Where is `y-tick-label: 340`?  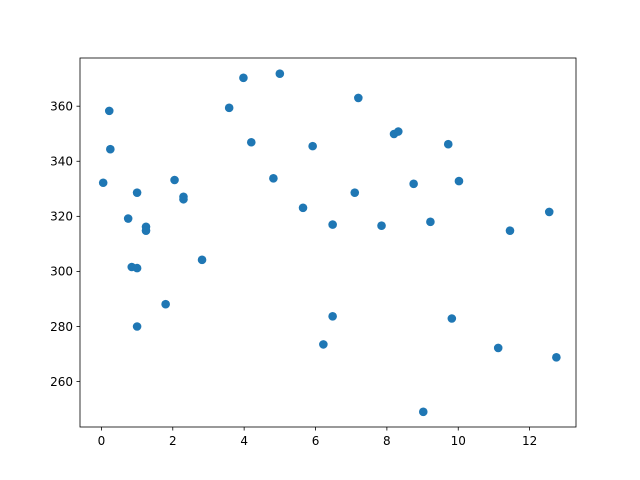
y-tick-label: 340 is located at coordinates (61, 162).